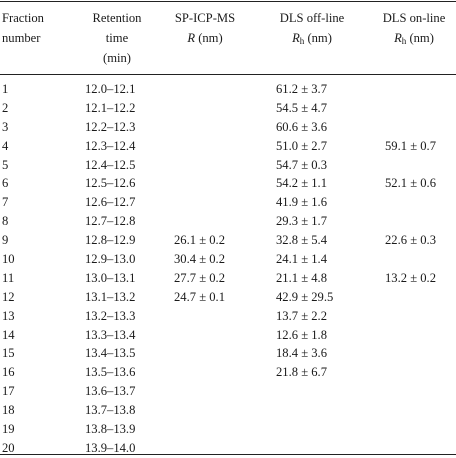  I want to click on fraction-cell: 11, so click(8, 277).